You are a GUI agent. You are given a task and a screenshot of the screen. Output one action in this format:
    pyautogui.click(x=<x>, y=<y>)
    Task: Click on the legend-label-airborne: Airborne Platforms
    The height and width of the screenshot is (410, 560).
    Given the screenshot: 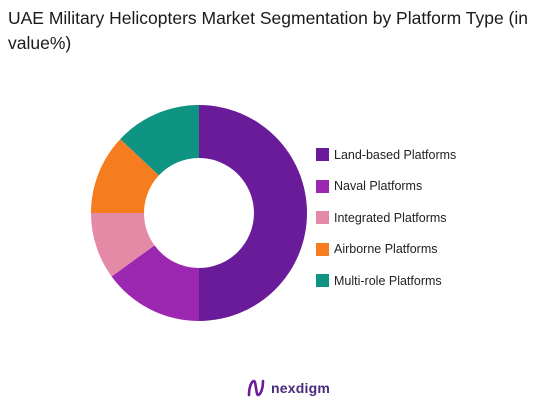 What is the action you would take?
    pyautogui.click(x=386, y=249)
    